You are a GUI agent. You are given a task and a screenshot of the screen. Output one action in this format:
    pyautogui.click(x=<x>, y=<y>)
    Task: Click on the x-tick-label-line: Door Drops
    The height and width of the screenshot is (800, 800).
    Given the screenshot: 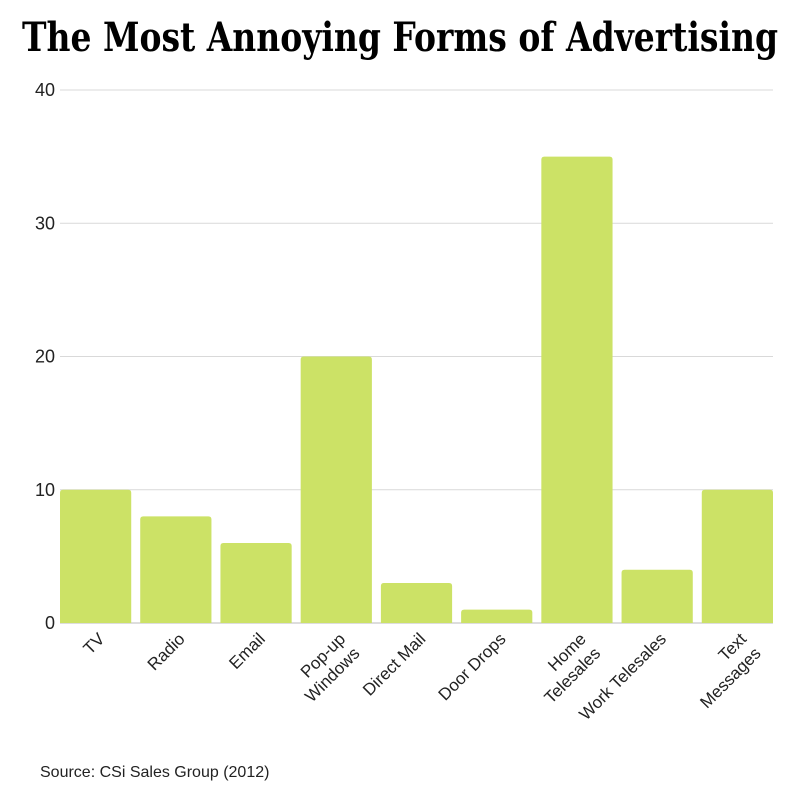 What is the action you would take?
    pyautogui.click(x=472, y=666)
    